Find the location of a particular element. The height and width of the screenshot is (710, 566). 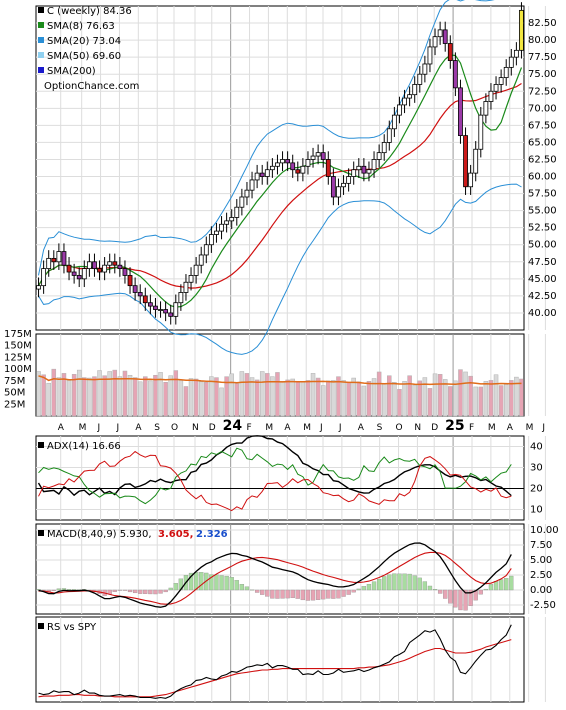

volume-y-tick: 25M is located at coordinates (14, 404).